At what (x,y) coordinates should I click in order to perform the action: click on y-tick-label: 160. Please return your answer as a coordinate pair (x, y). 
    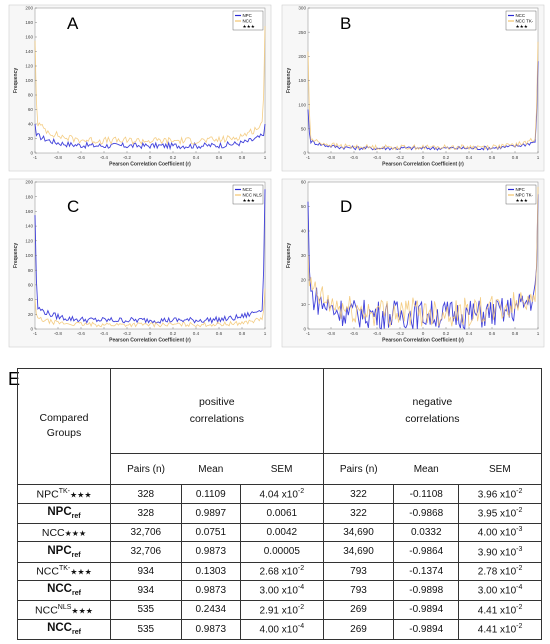
    Looking at the image, I should click on (29, 211).